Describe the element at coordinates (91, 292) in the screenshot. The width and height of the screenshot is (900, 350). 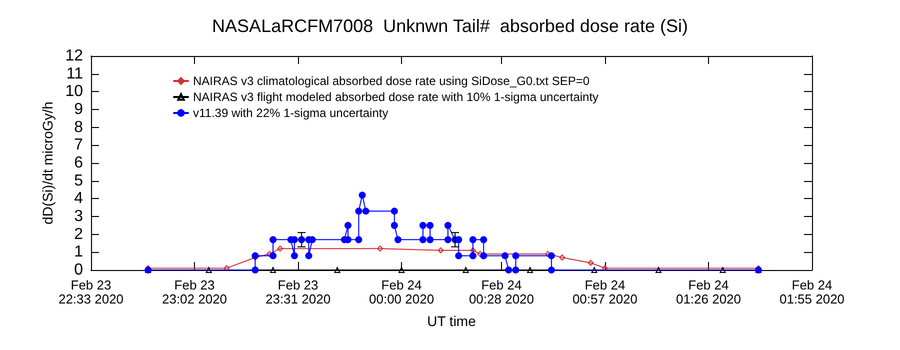
I see `x-tick-label: Feb 23 22:33 2020` at that location.